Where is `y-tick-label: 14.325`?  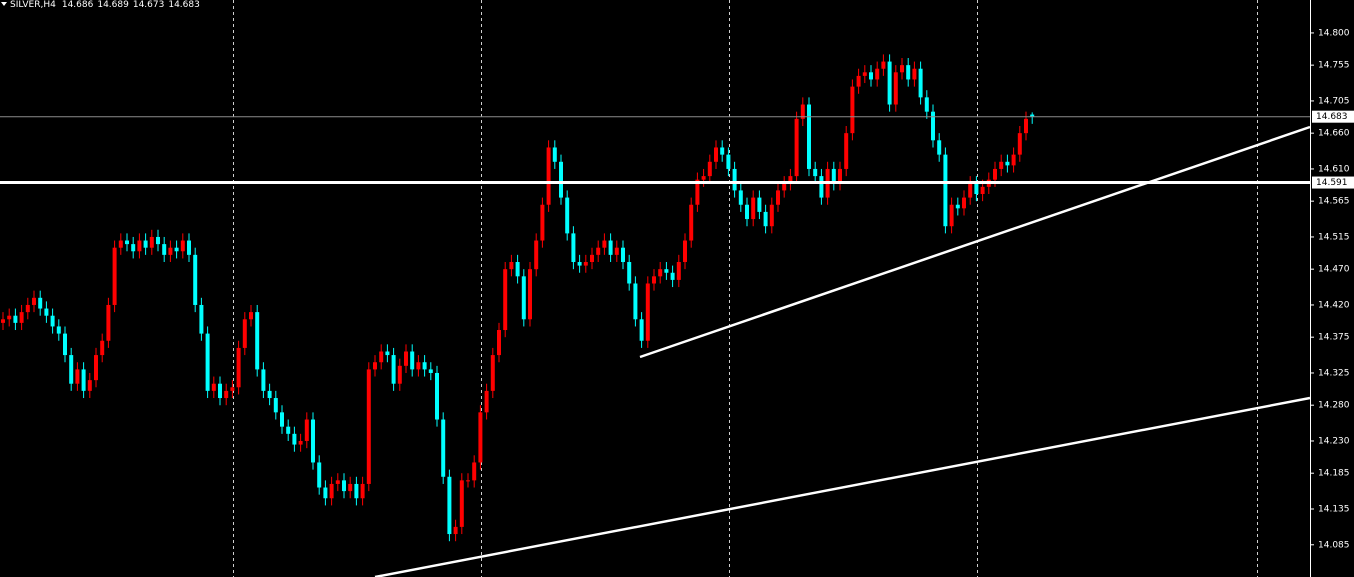 y-tick-label: 14.325 is located at coordinates (1334, 373).